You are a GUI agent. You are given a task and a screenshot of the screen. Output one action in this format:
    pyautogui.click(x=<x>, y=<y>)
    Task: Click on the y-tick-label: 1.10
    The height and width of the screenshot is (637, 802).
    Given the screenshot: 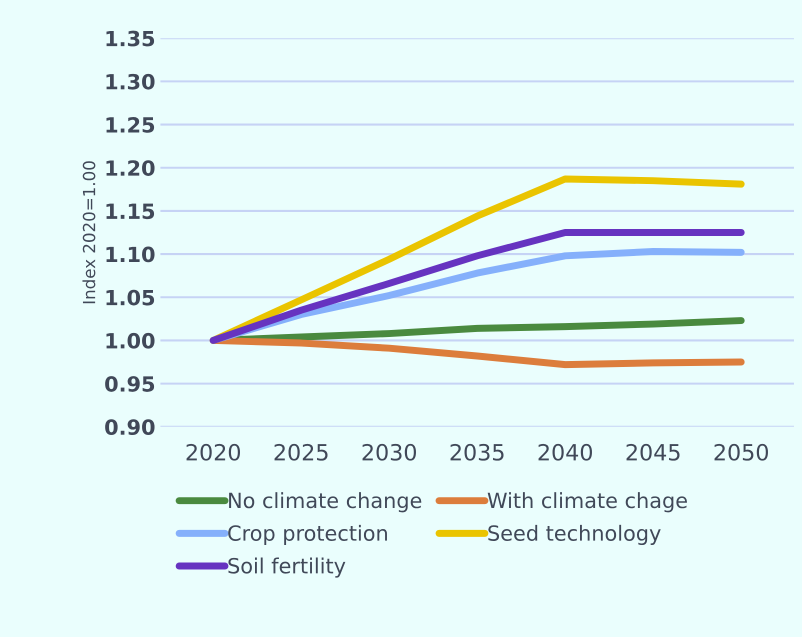 What is the action you would take?
    pyautogui.click(x=130, y=254)
    